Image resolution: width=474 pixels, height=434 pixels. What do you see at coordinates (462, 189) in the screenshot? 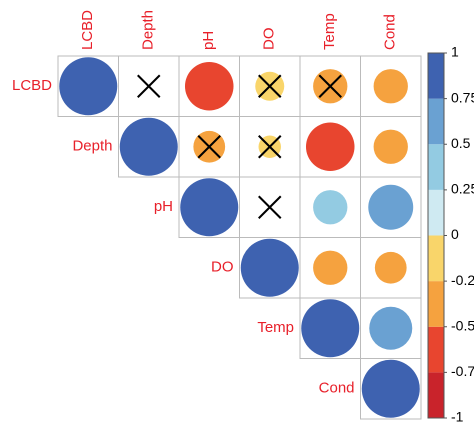
I see `colorbar-tick-label: 0.25` at bounding box center [462, 189].